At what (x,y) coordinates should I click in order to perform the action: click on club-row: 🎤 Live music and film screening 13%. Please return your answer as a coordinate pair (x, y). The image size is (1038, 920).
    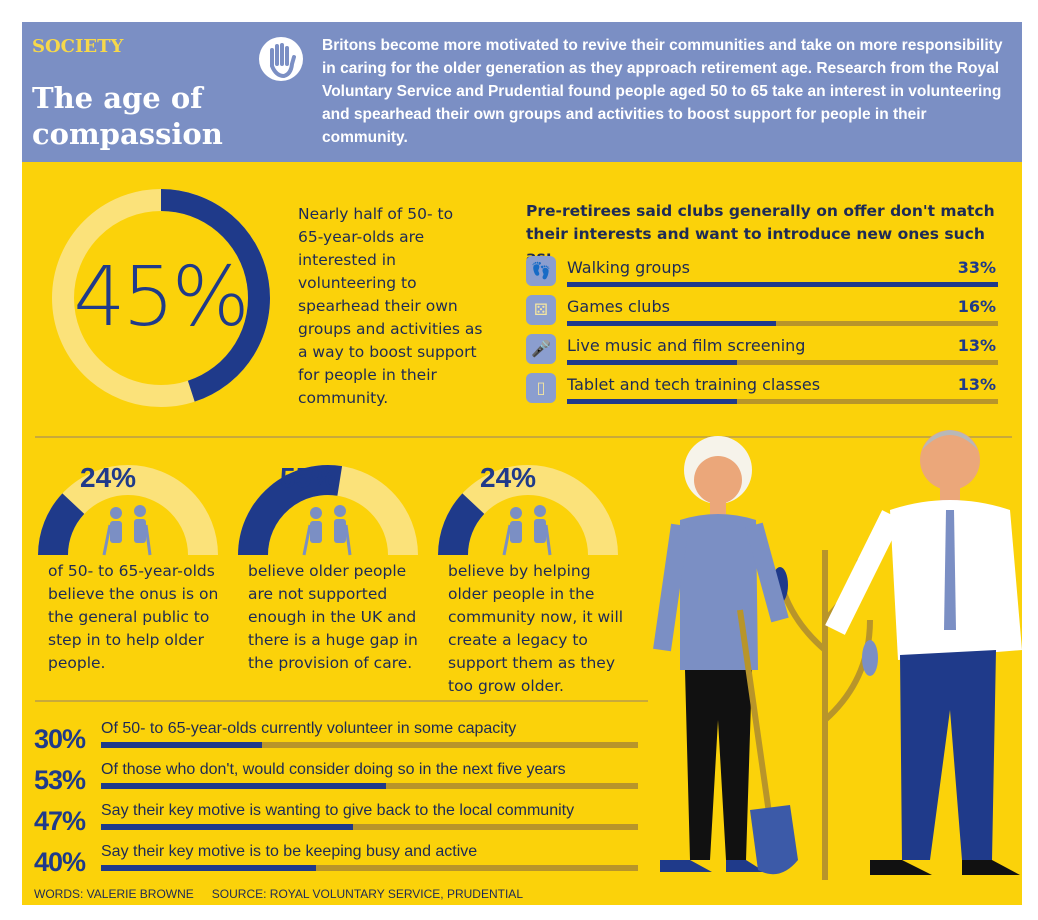
    Looking at the image, I should click on (762, 351).